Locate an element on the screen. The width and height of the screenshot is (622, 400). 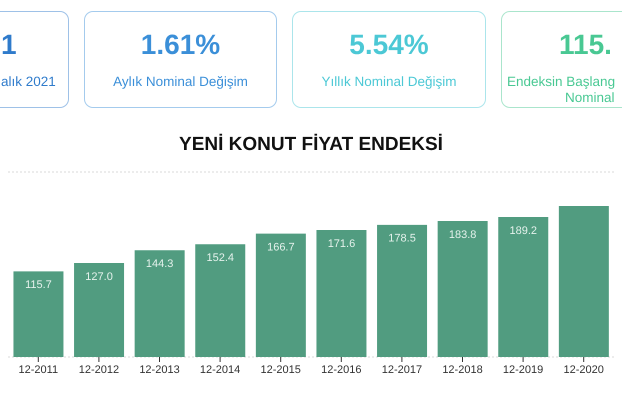
data-label: 183.8 is located at coordinates (462, 234).